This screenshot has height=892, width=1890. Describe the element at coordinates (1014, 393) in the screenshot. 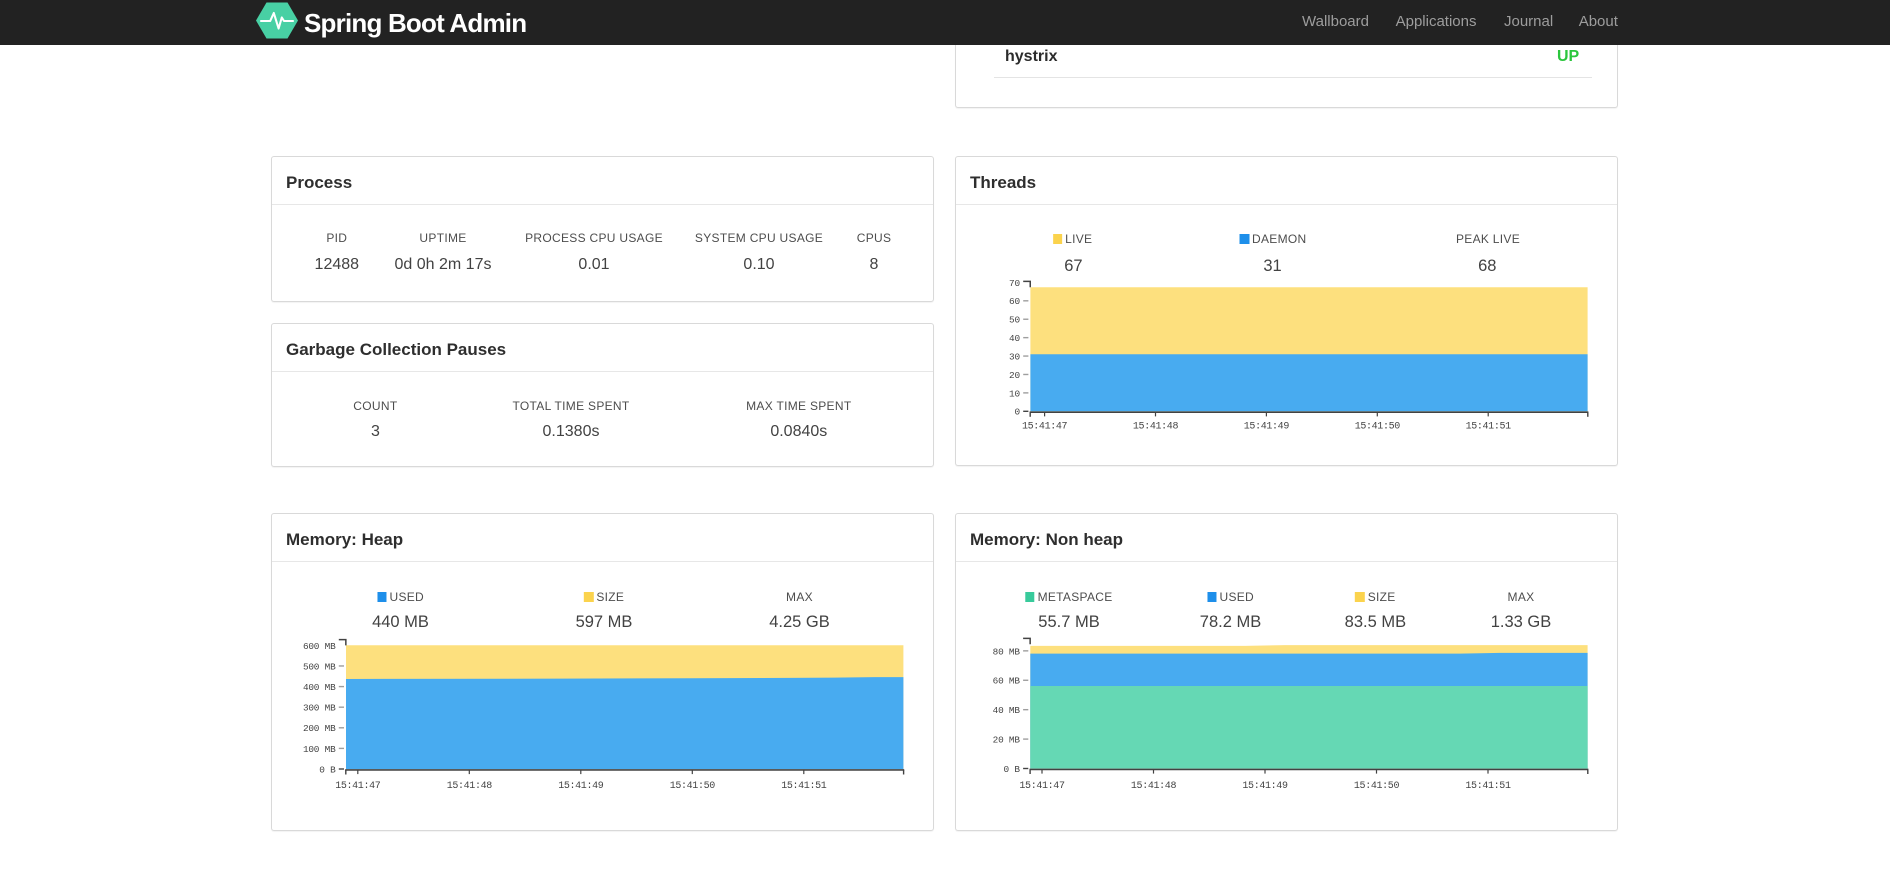

I see `svg-text: 10` at that location.